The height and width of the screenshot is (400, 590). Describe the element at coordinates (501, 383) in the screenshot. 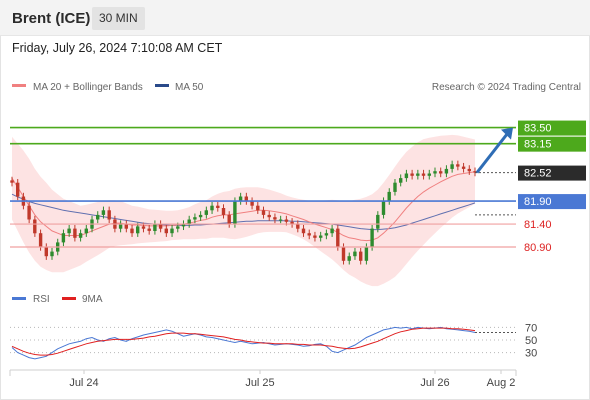

I see `time-tick-label: Aug 2` at that location.